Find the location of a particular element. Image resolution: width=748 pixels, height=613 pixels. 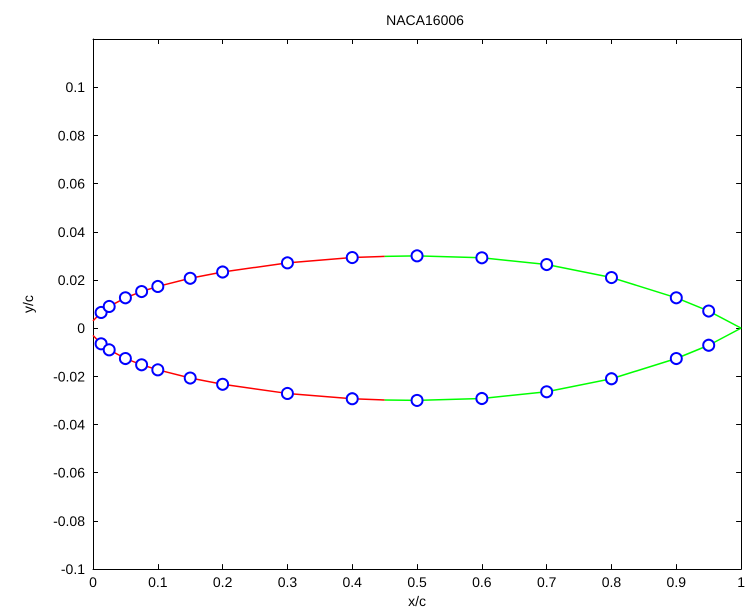

x-tick-label: 0.4 is located at coordinates (352, 582).